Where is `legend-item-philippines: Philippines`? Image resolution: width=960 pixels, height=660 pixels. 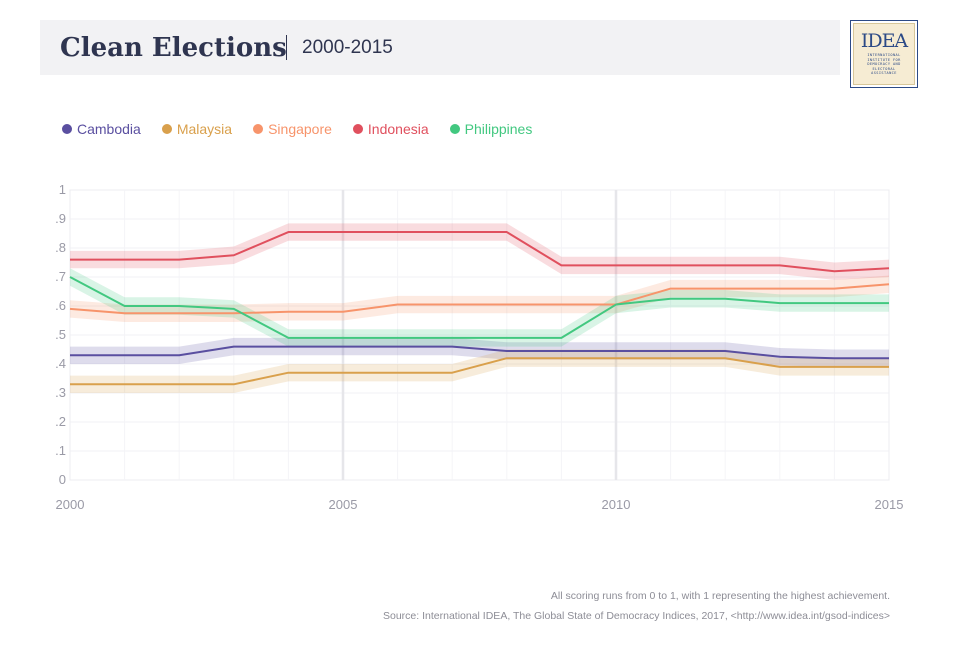 legend-item-philippines: Philippines is located at coordinates (491, 129).